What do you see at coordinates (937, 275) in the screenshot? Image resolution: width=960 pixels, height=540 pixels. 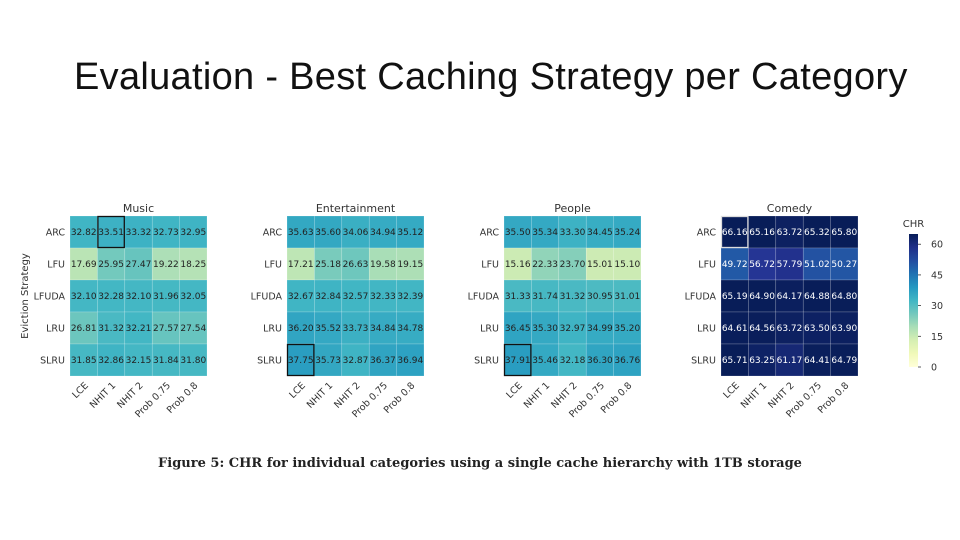 I see `colorbar-tick-label: 45` at bounding box center [937, 275].